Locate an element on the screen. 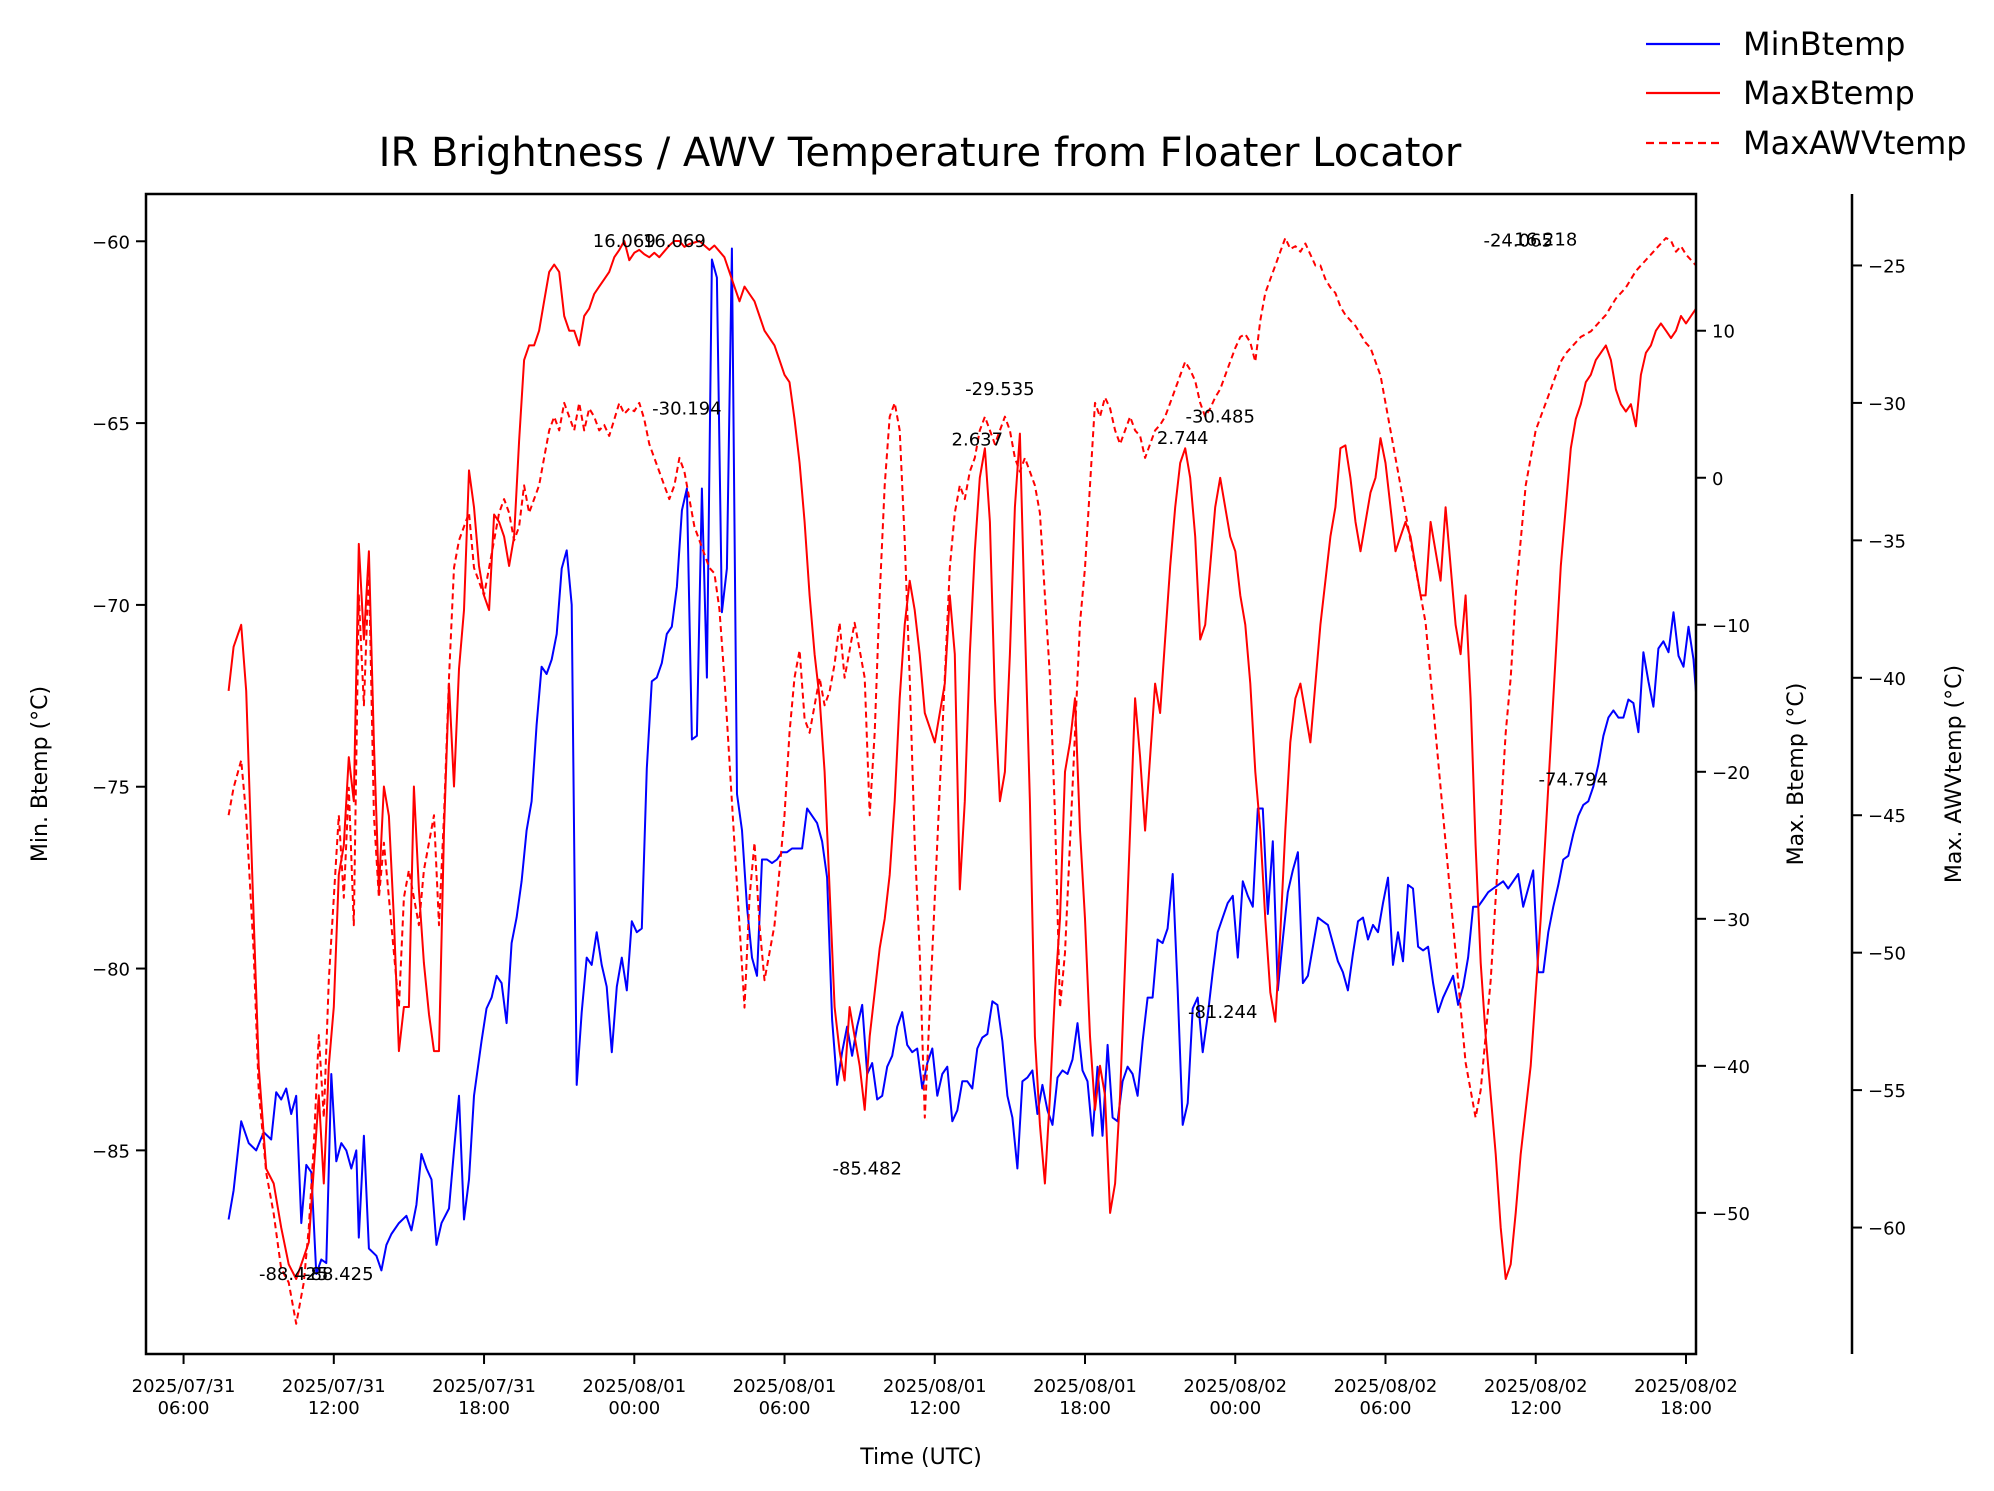  y-right2-tick-label: −40 is located at coordinates (1887, 679).